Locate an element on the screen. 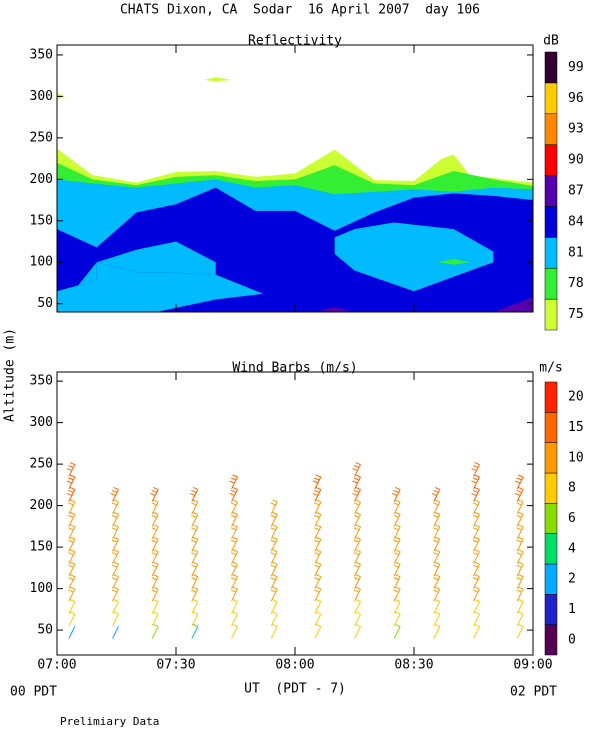 The width and height of the screenshot is (600, 750). colorbar-label: 87 is located at coordinates (576, 191).